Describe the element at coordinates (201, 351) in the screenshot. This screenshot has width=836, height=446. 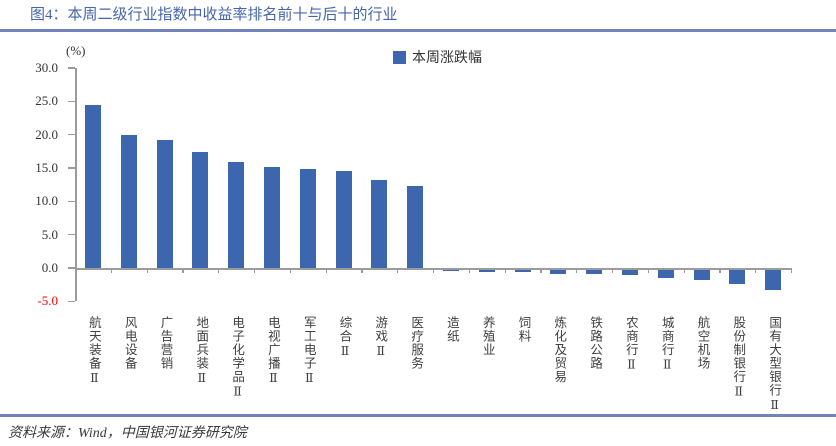
I see `x-category-label: 地面兵装Ⅱ` at that location.